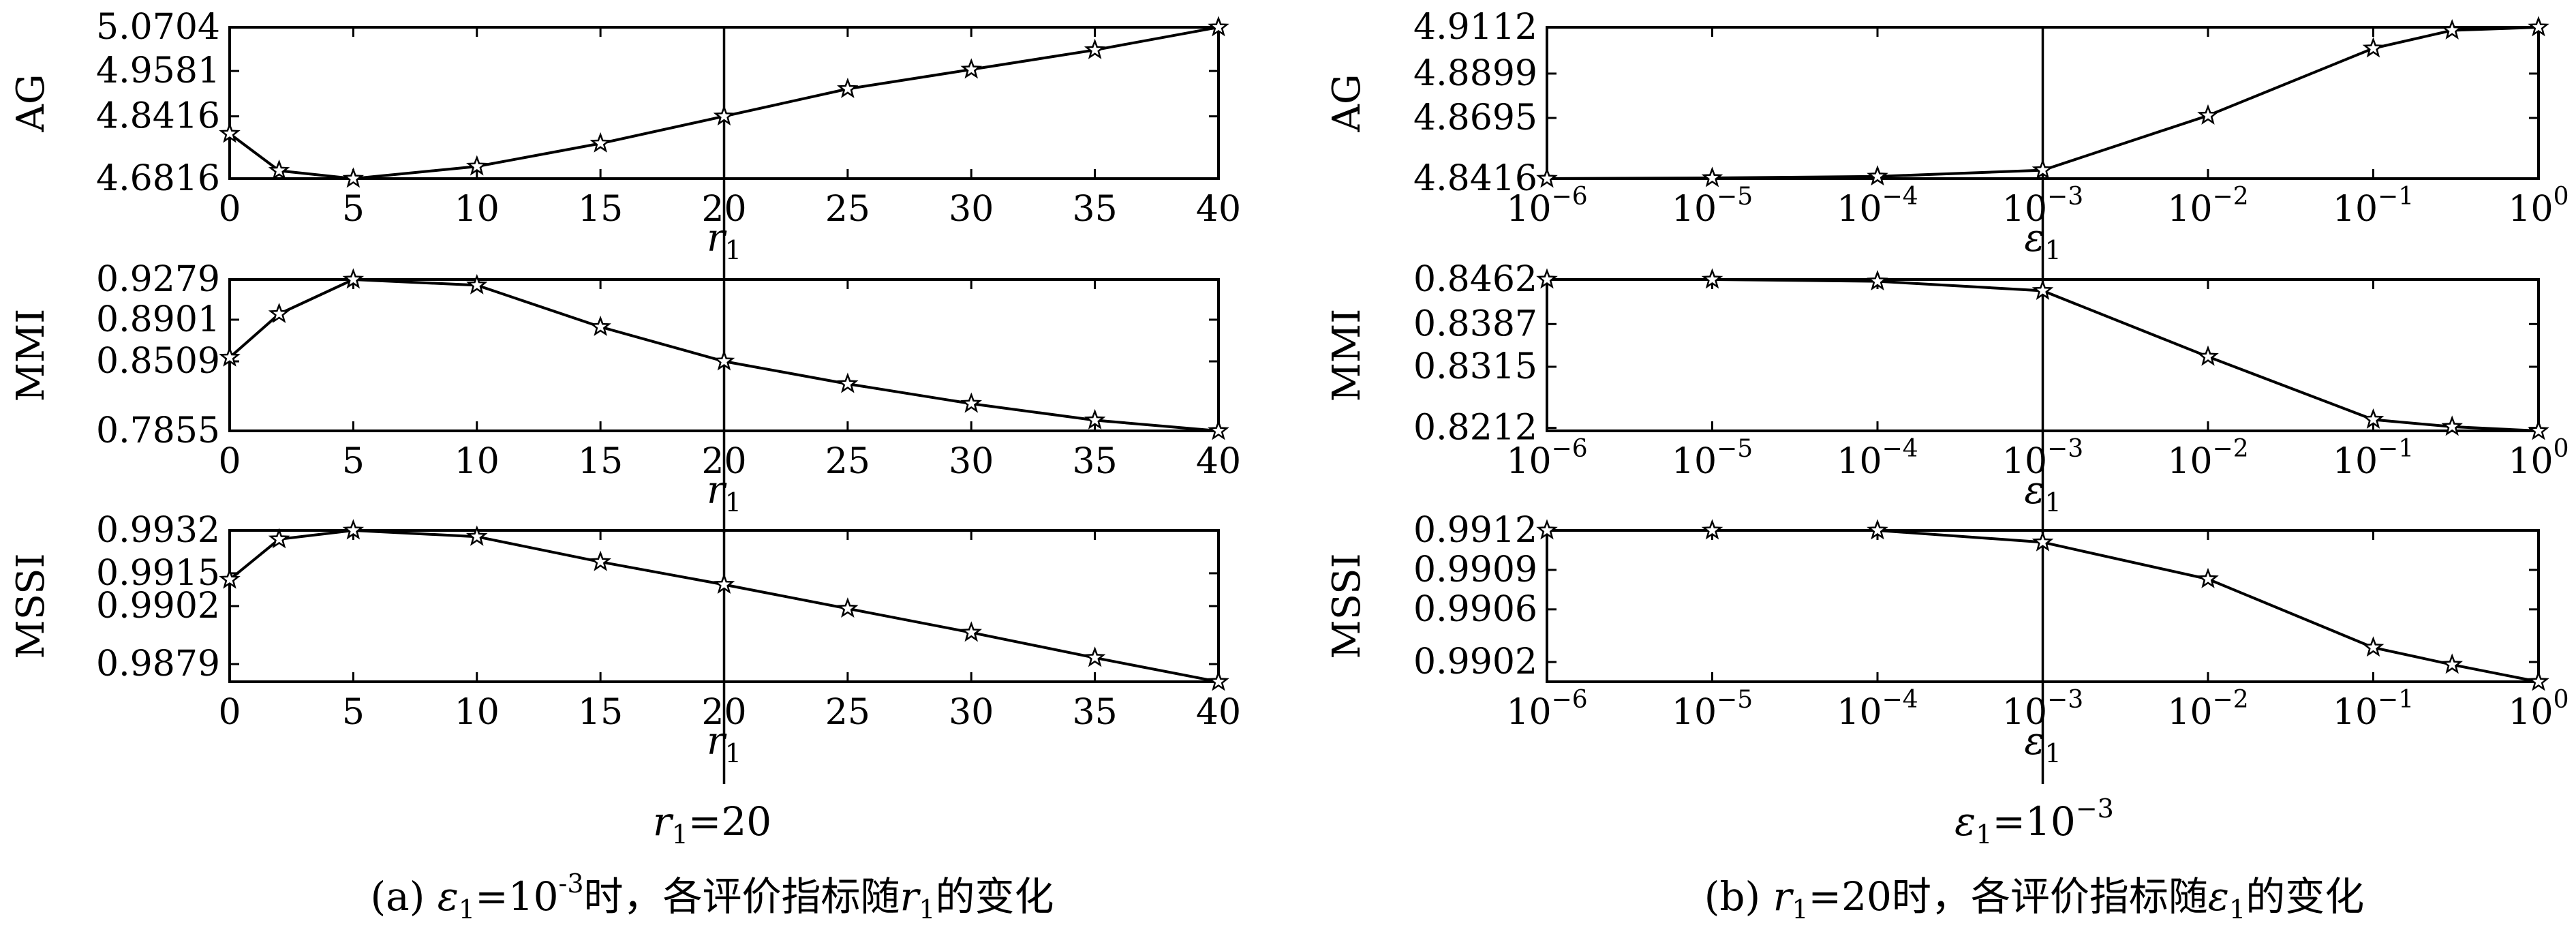 The height and width of the screenshot is (934, 2576). Describe the element at coordinates (158, 361) in the screenshot. I see `y-tick-label: 0.8509` at that location.